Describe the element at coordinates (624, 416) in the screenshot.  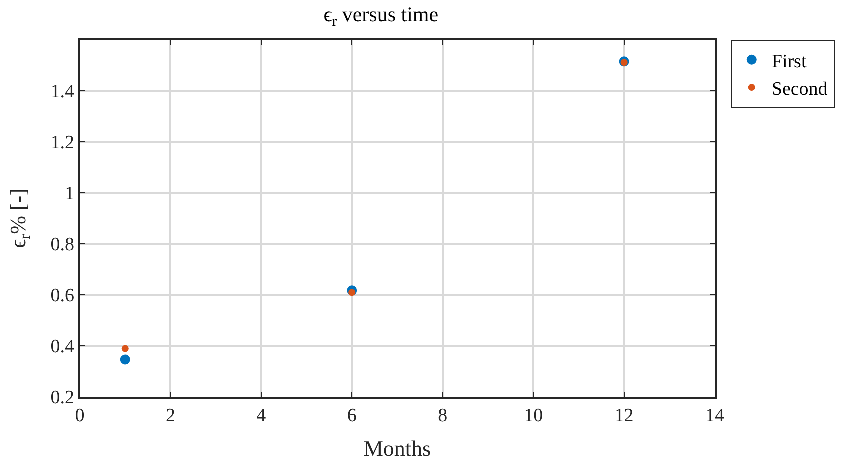
I see `x-tick-label: 12` at that location.